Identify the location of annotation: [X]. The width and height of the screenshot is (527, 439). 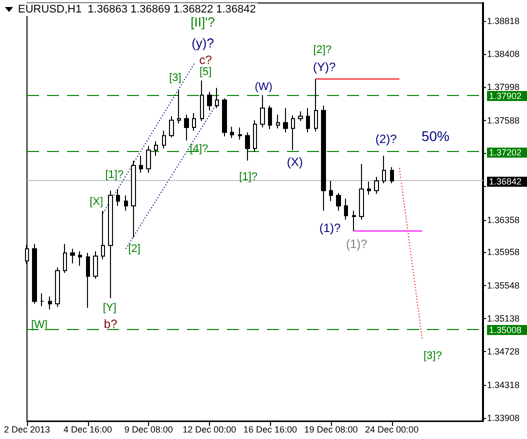
(97, 202).